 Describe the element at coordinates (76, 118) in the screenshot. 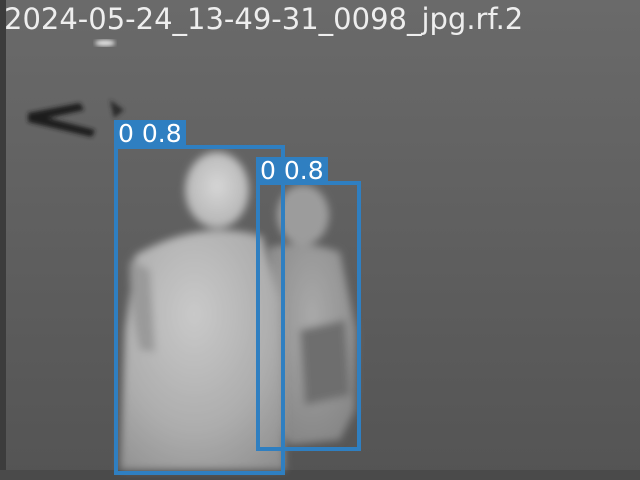

I see `dark-object` at that location.